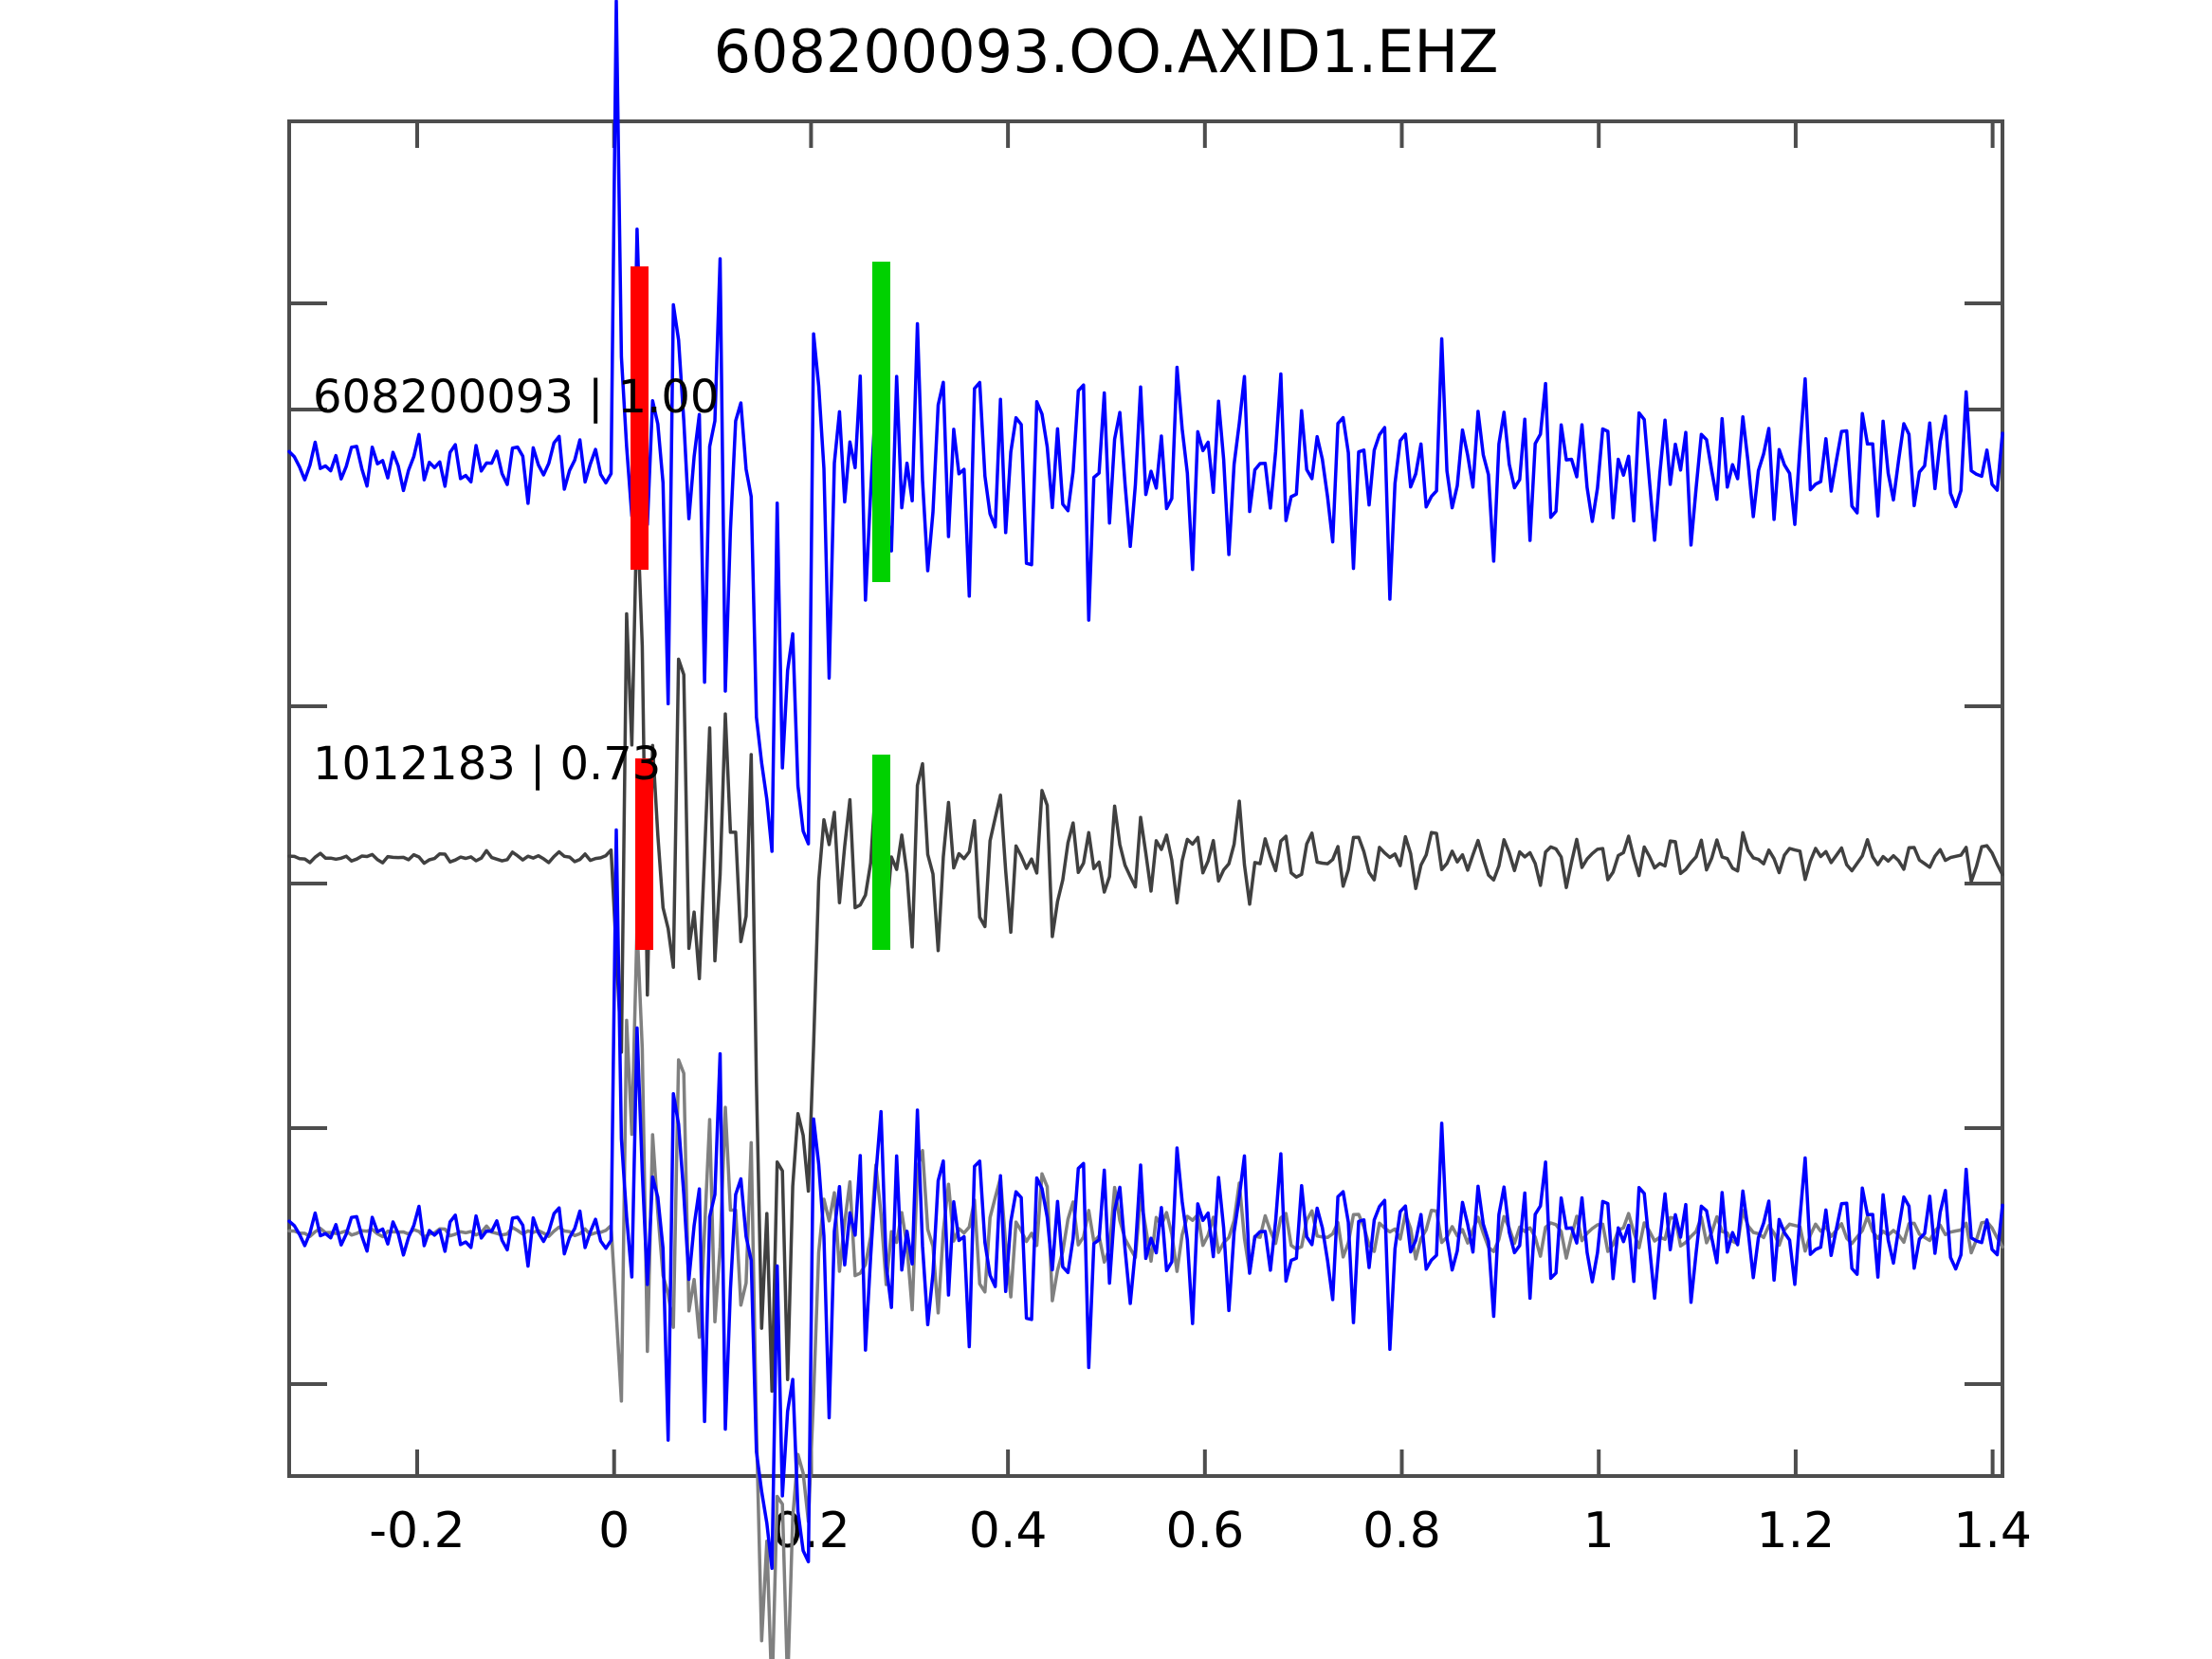 This screenshot has height=1659, width=2212. Describe the element at coordinates (614, 1531) in the screenshot. I see `x-tick-label: 0` at that location.